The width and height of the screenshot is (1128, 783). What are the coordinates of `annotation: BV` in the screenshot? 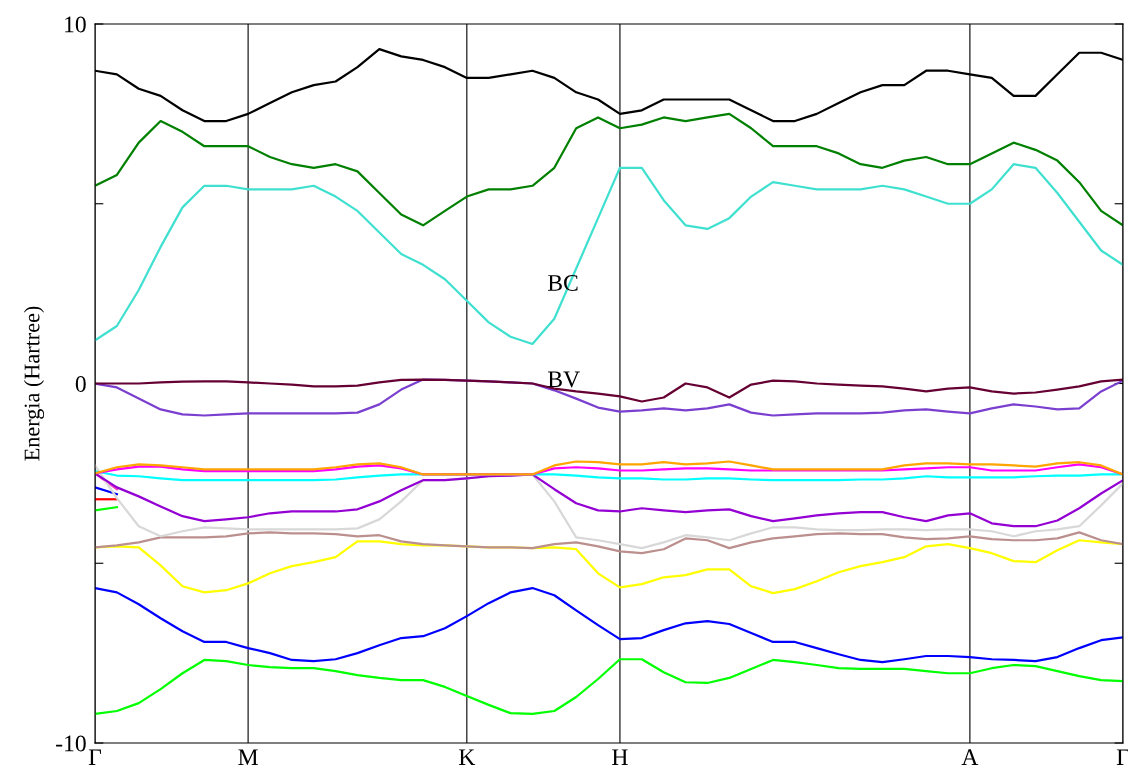 It's located at (564, 379).